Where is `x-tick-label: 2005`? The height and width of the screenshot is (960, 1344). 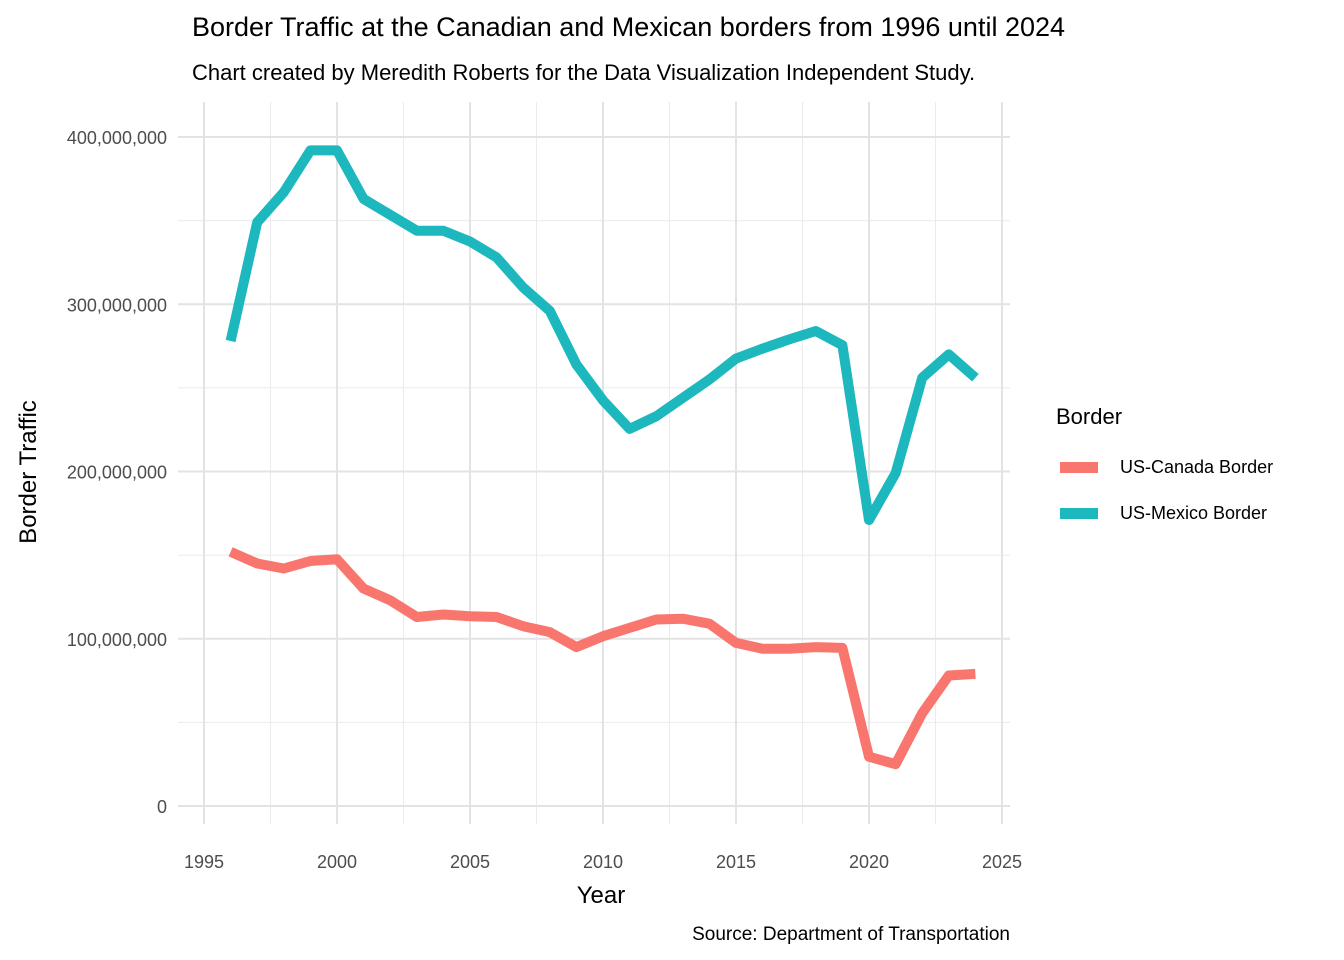 x-tick-label: 2005 is located at coordinates (470, 862).